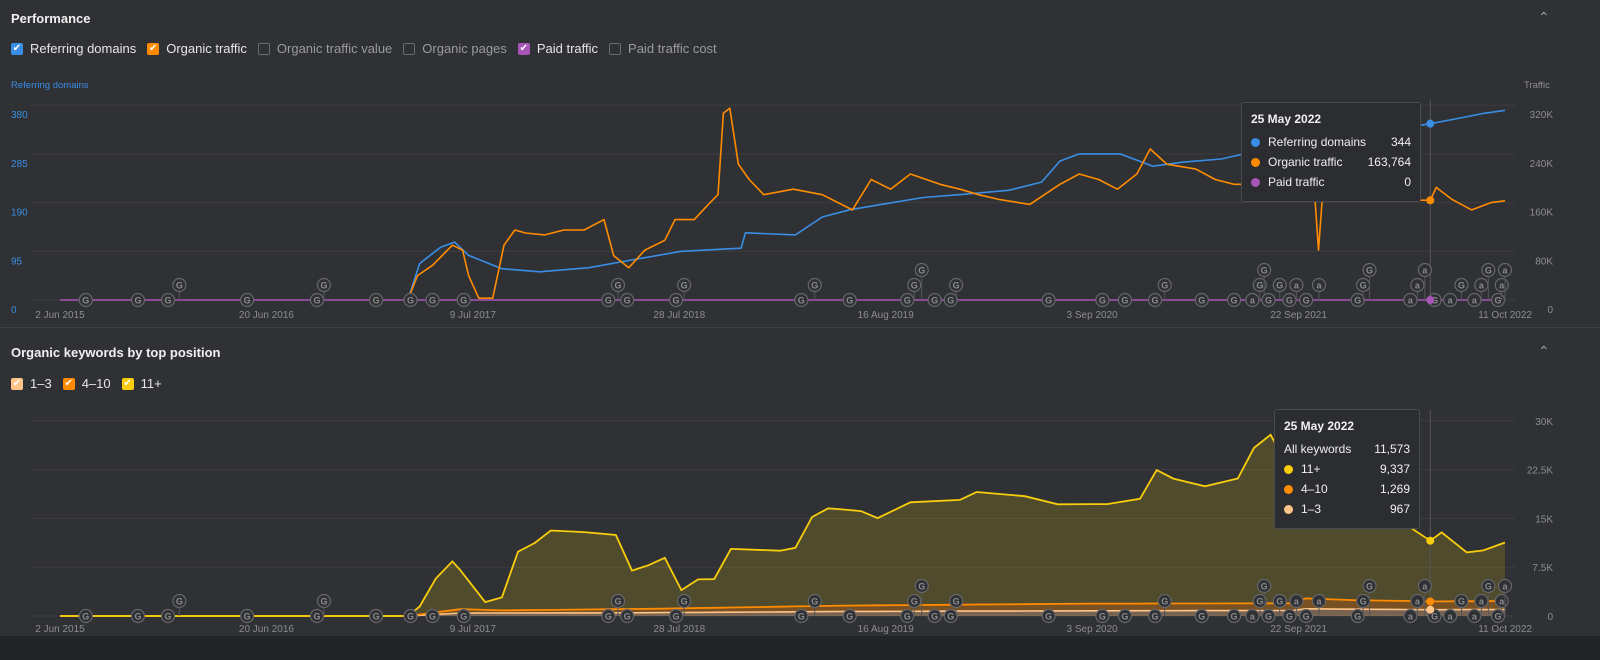  What do you see at coordinates (31, 383) in the screenshot?
I see `legend-checkbox-1-3: ✔ 1–3` at bounding box center [31, 383].